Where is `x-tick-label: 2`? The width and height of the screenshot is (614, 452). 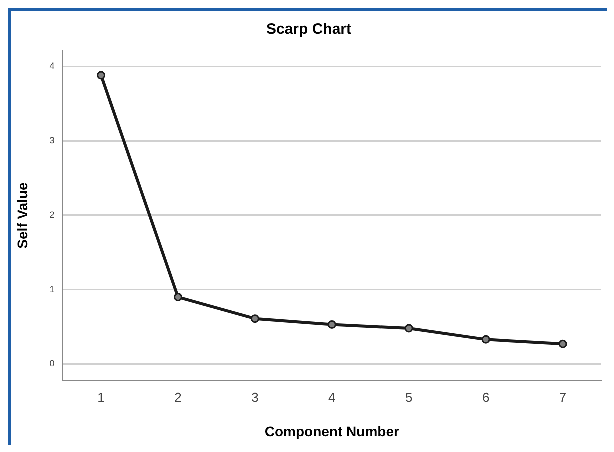 x-tick-label: 2 is located at coordinates (178, 397).